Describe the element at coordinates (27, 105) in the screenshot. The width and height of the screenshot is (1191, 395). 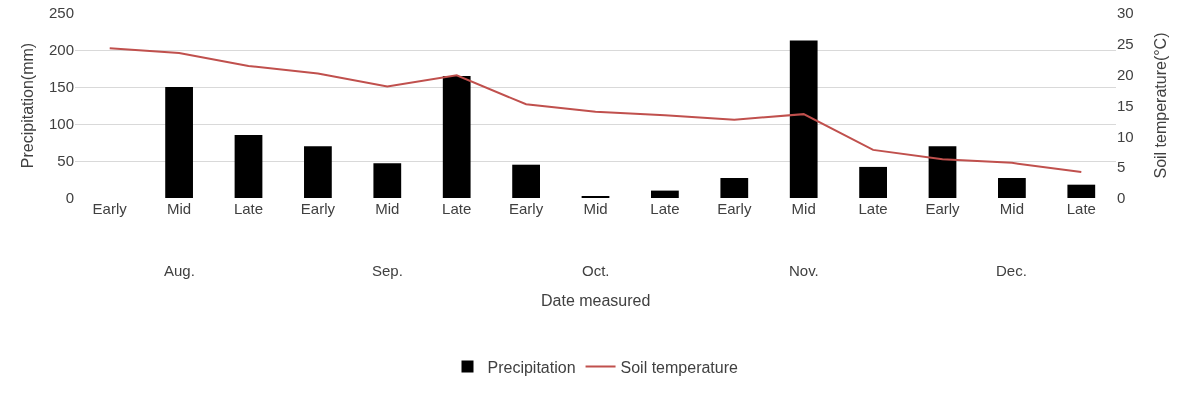
I see `y-axis-title: Precipitation(mm)` at that location.